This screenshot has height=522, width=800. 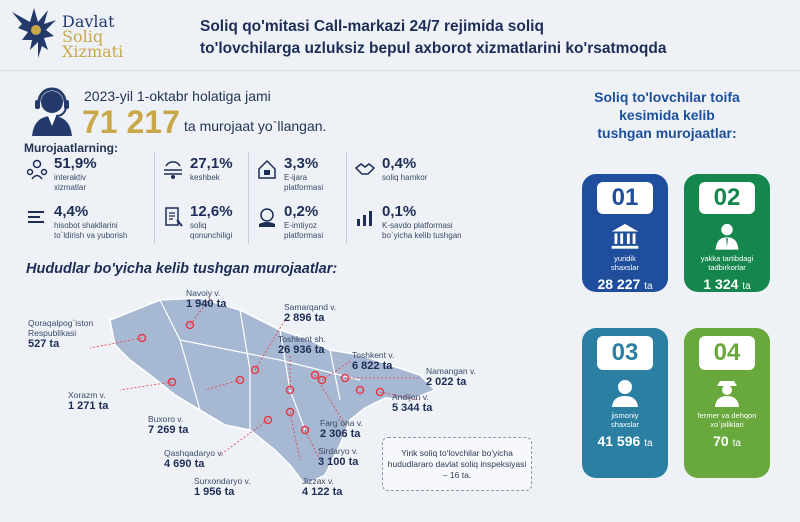 I want to click on logo-line-1: Davlat, so click(x=88, y=21).